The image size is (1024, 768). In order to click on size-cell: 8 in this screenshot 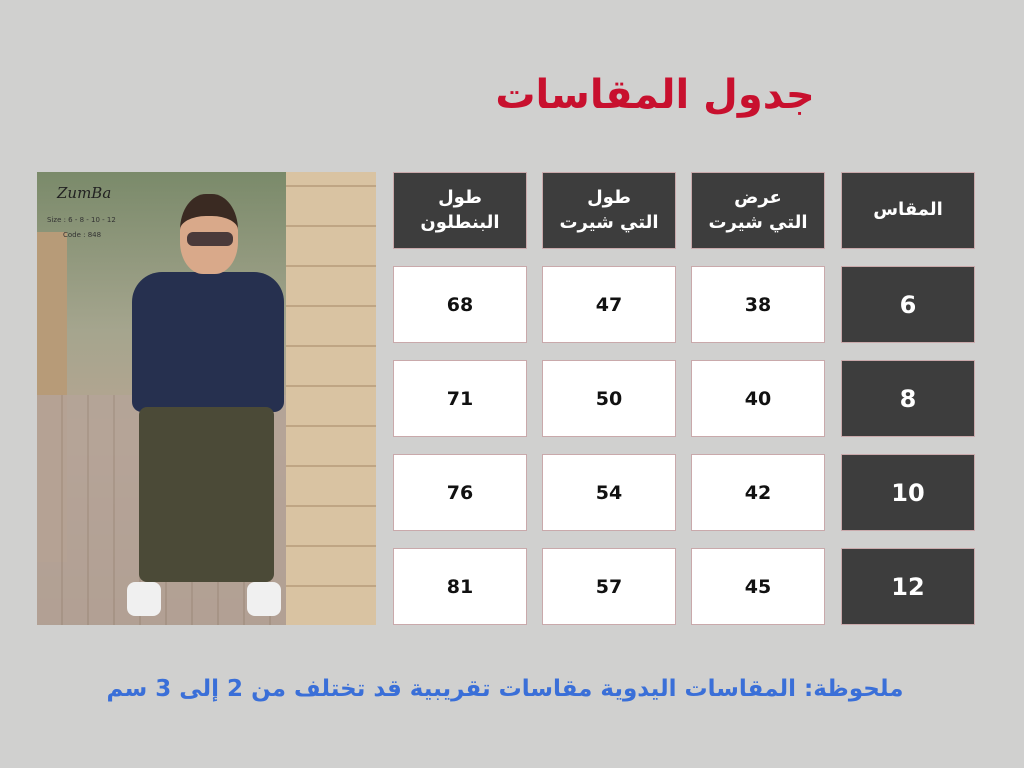, I will do `click(908, 398)`.